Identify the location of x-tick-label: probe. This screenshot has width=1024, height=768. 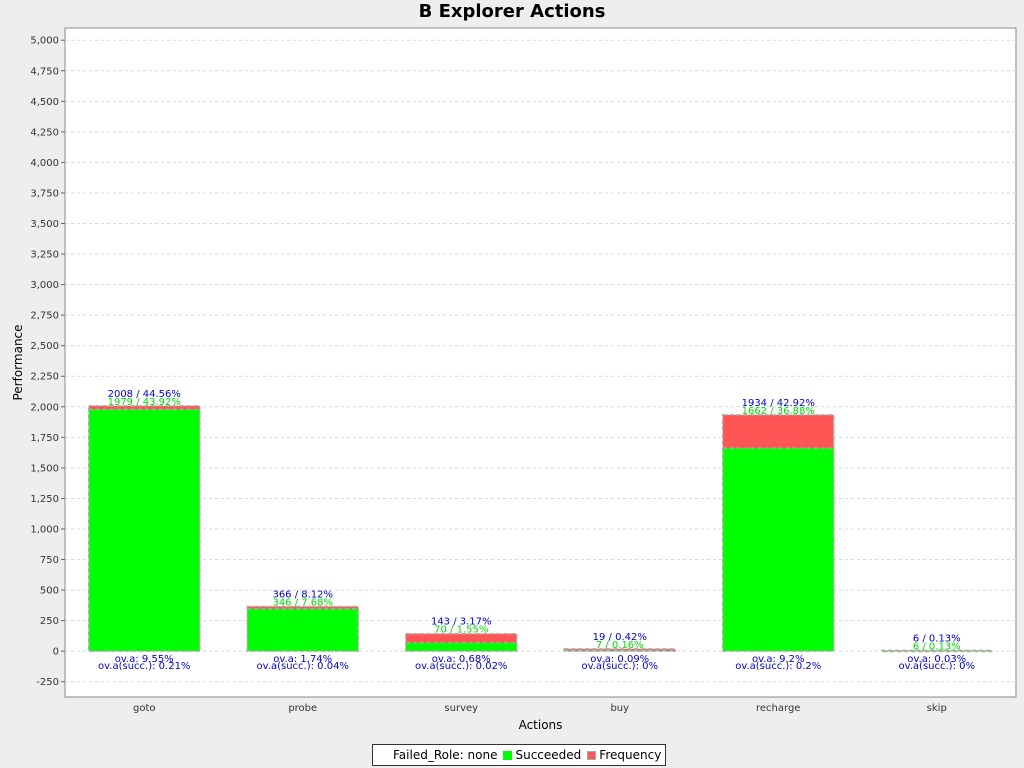
(302, 708).